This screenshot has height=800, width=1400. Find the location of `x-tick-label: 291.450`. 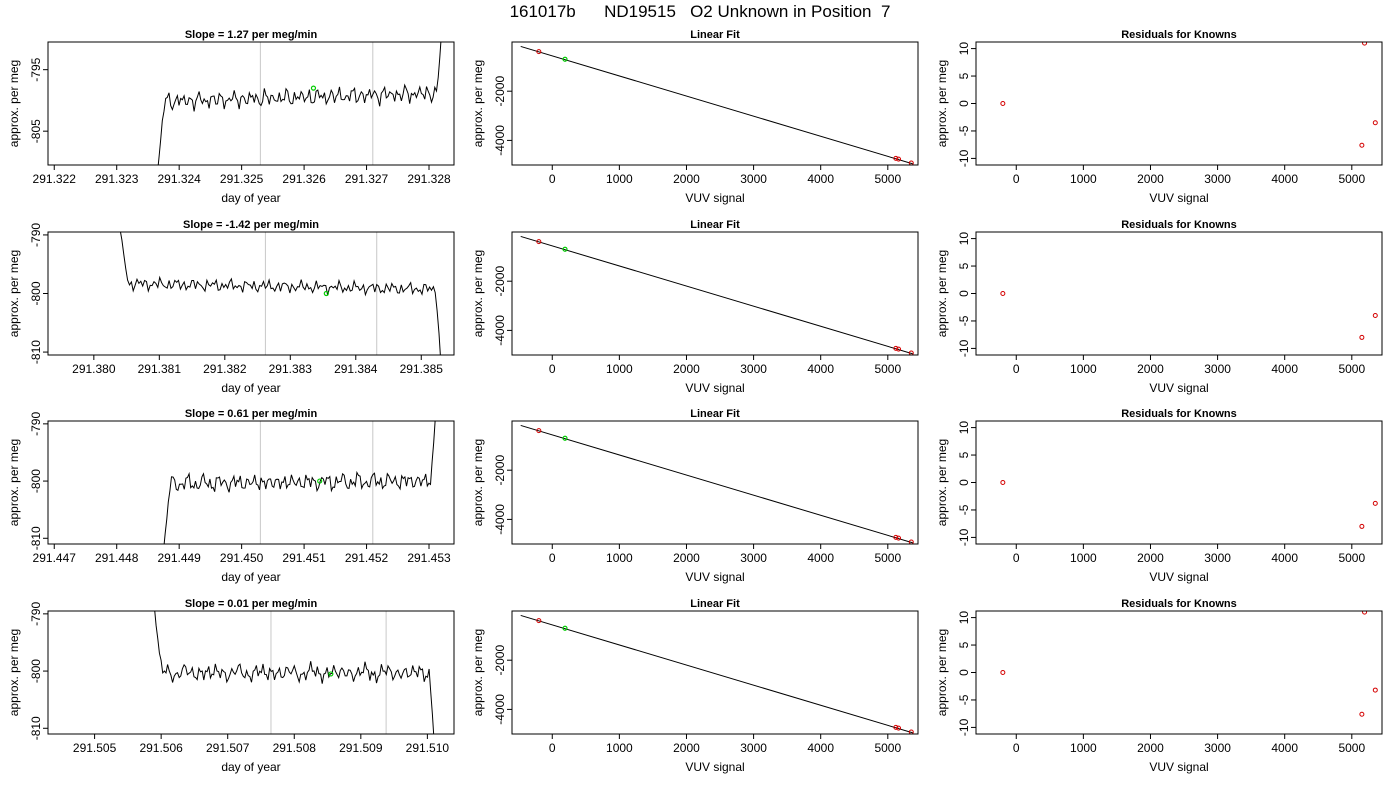

x-tick-label: 291.450 is located at coordinates (242, 558).